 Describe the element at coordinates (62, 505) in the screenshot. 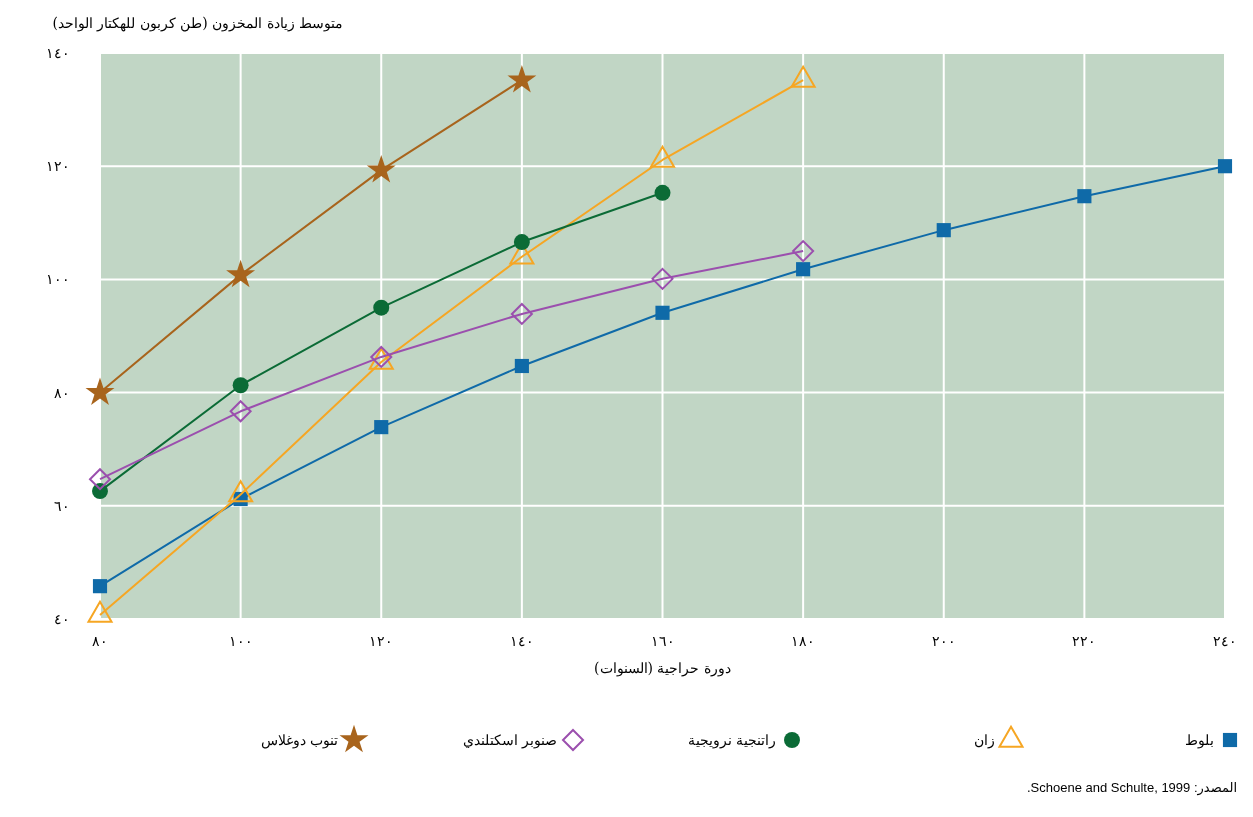

I see `y-tick-label: ٦٠` at that location.